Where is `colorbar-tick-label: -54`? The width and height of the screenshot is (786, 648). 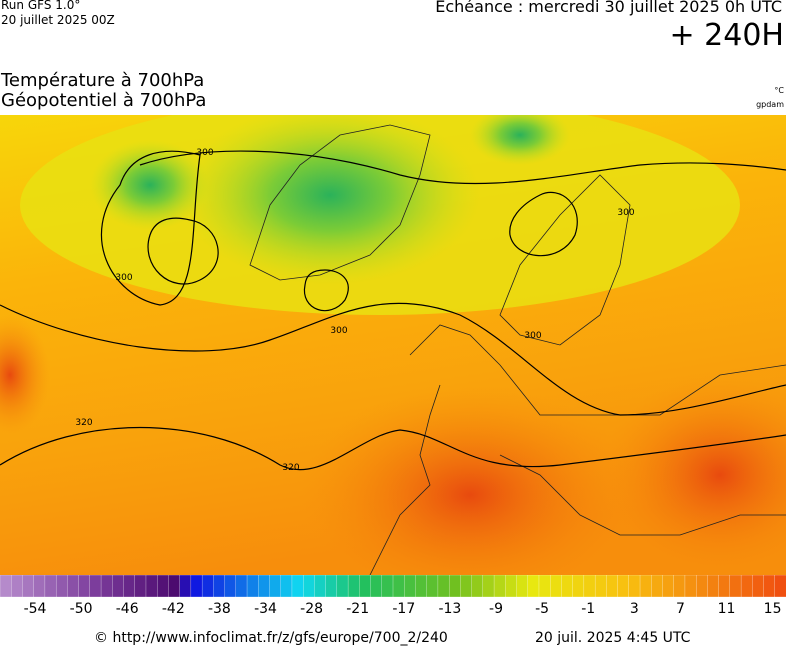
colorbar-tick-label: -54 is located at coordinates (35, 609).